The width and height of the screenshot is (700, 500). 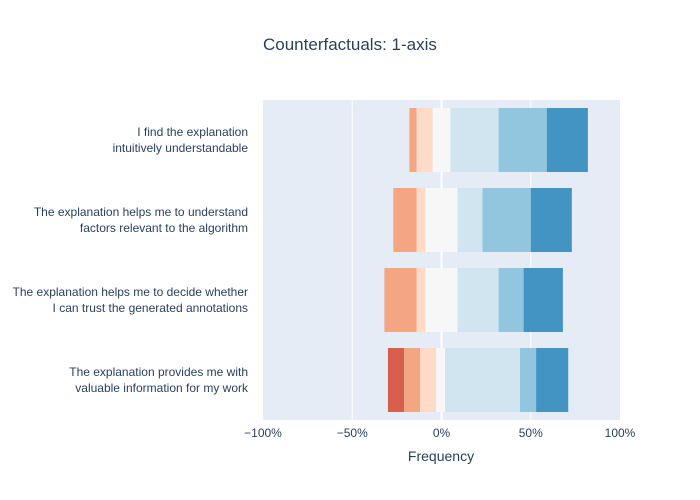 I want to click on x-tick-labels: −100% −50% 0% 50% 100%, so click(x=440, y=433).